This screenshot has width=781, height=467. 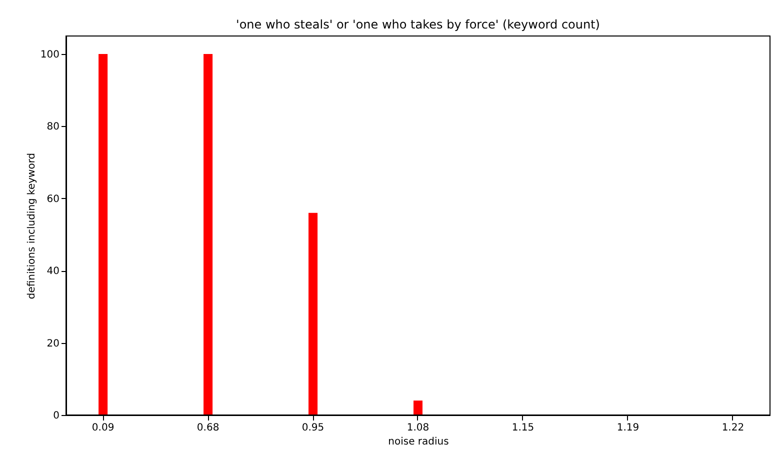 What do you see at coordinates (103, 428) in the screenshot?
I see `x-tick-label: 0.09` at bounding box center [103, 428].